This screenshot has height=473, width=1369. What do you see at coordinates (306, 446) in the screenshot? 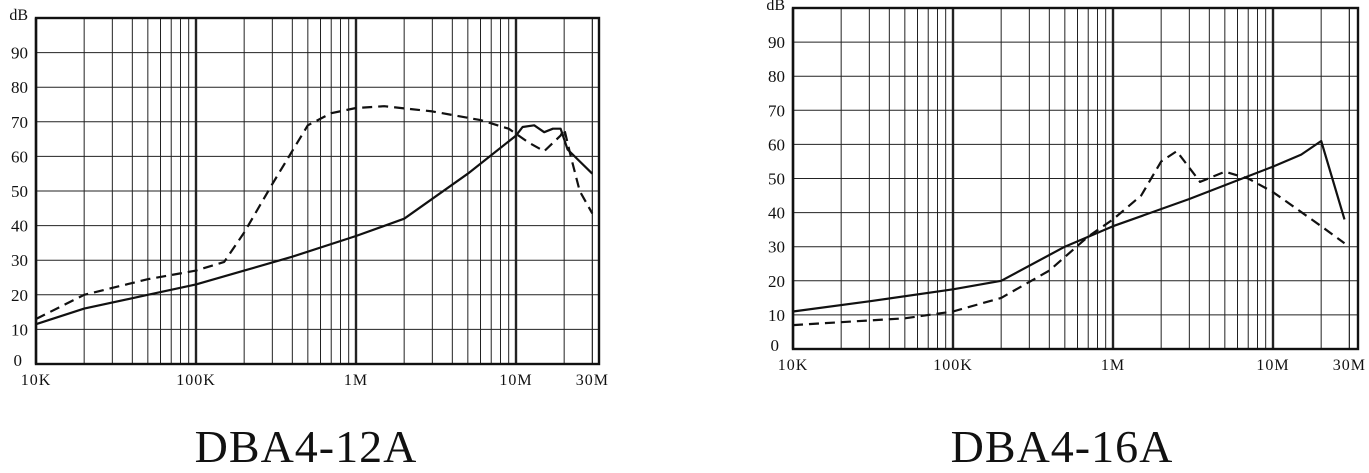
I see `chart-title-dba4-12a: DBA4-12A` at bounding box center [306, 446].